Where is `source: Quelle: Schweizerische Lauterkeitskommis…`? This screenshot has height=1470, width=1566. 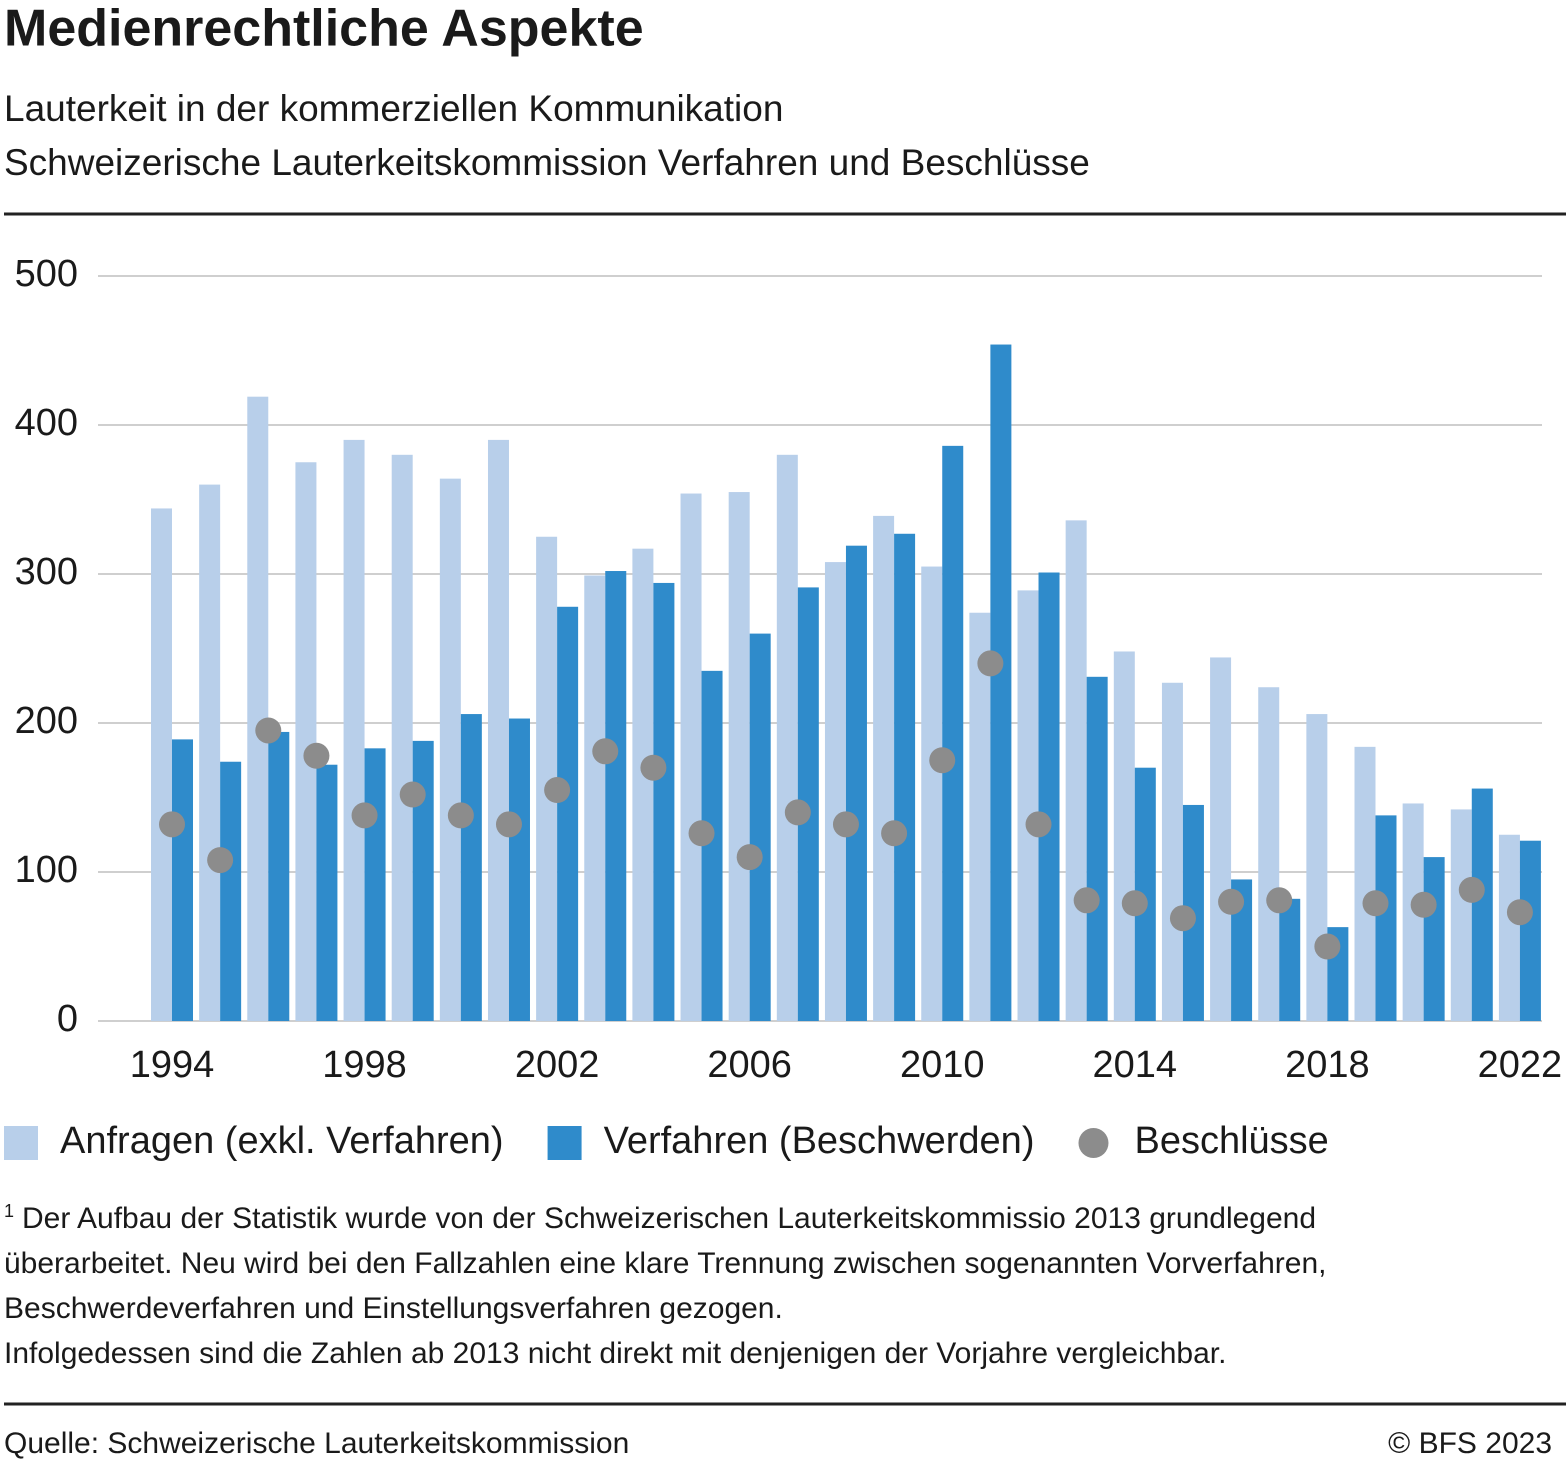 source: Quelle: Schweizerische Lauterkeitskommis… is located at coordinates (316, 1443).